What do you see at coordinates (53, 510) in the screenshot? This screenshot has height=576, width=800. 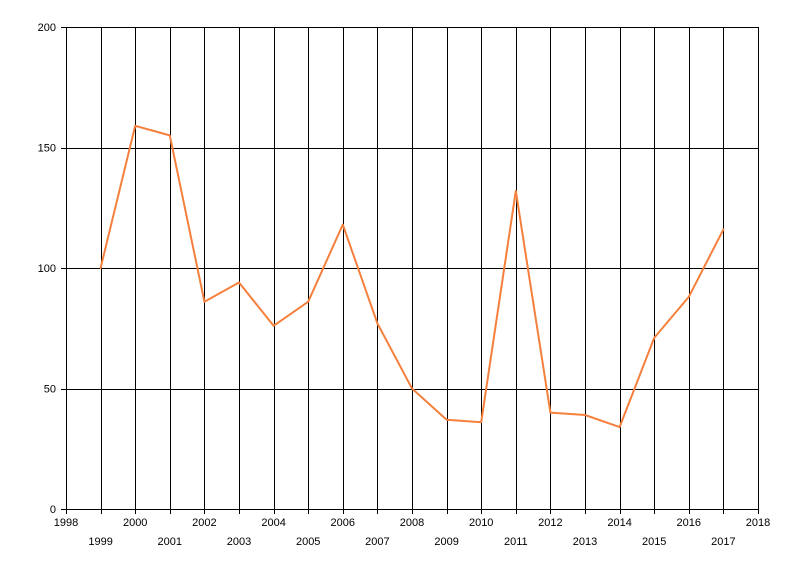 I see `y-tick-label: 0` at bounding box center [53, 510].